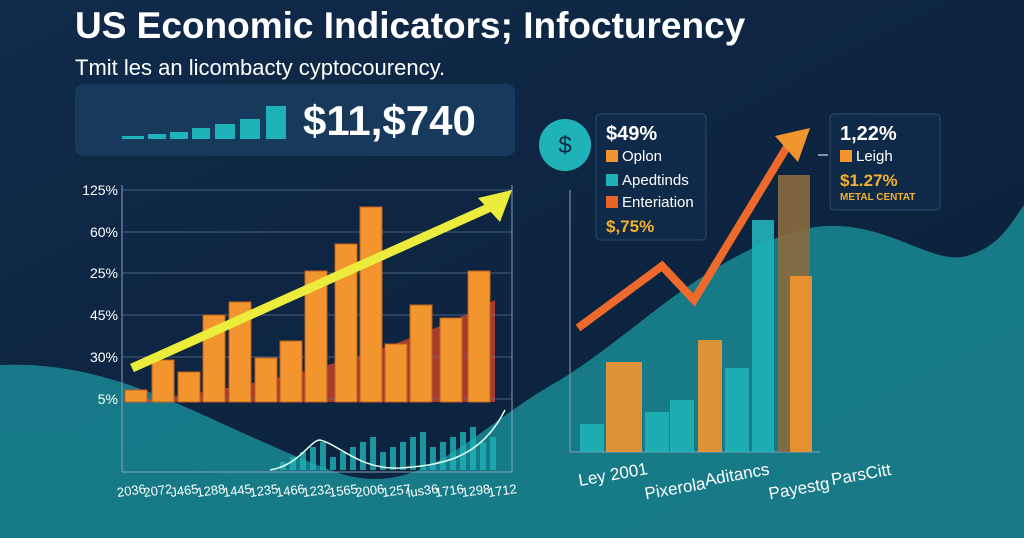 This screenshot has height=538, width=1024. Describe the element at coordinates (211, 490) in the screenshot. I see `x-label: 1288` at that location.